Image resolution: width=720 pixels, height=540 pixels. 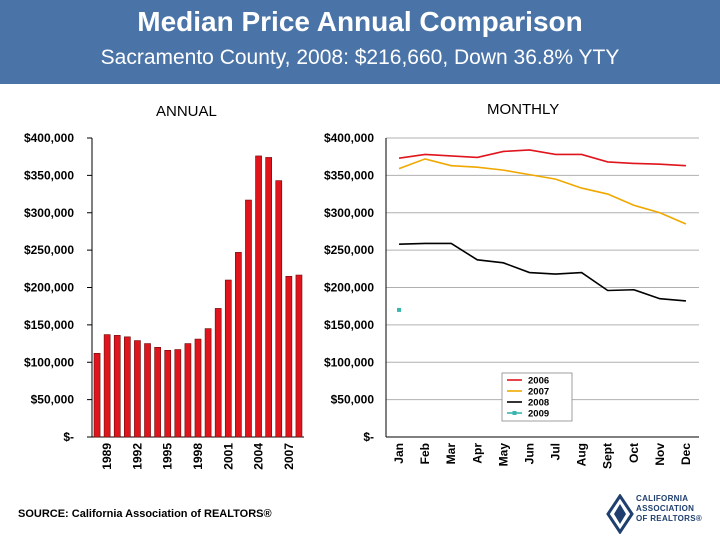 What do you see at coordinates (529, 453) in the screenshot?
I see `x-tick-label: Jun` at bounding box center [529, 453].